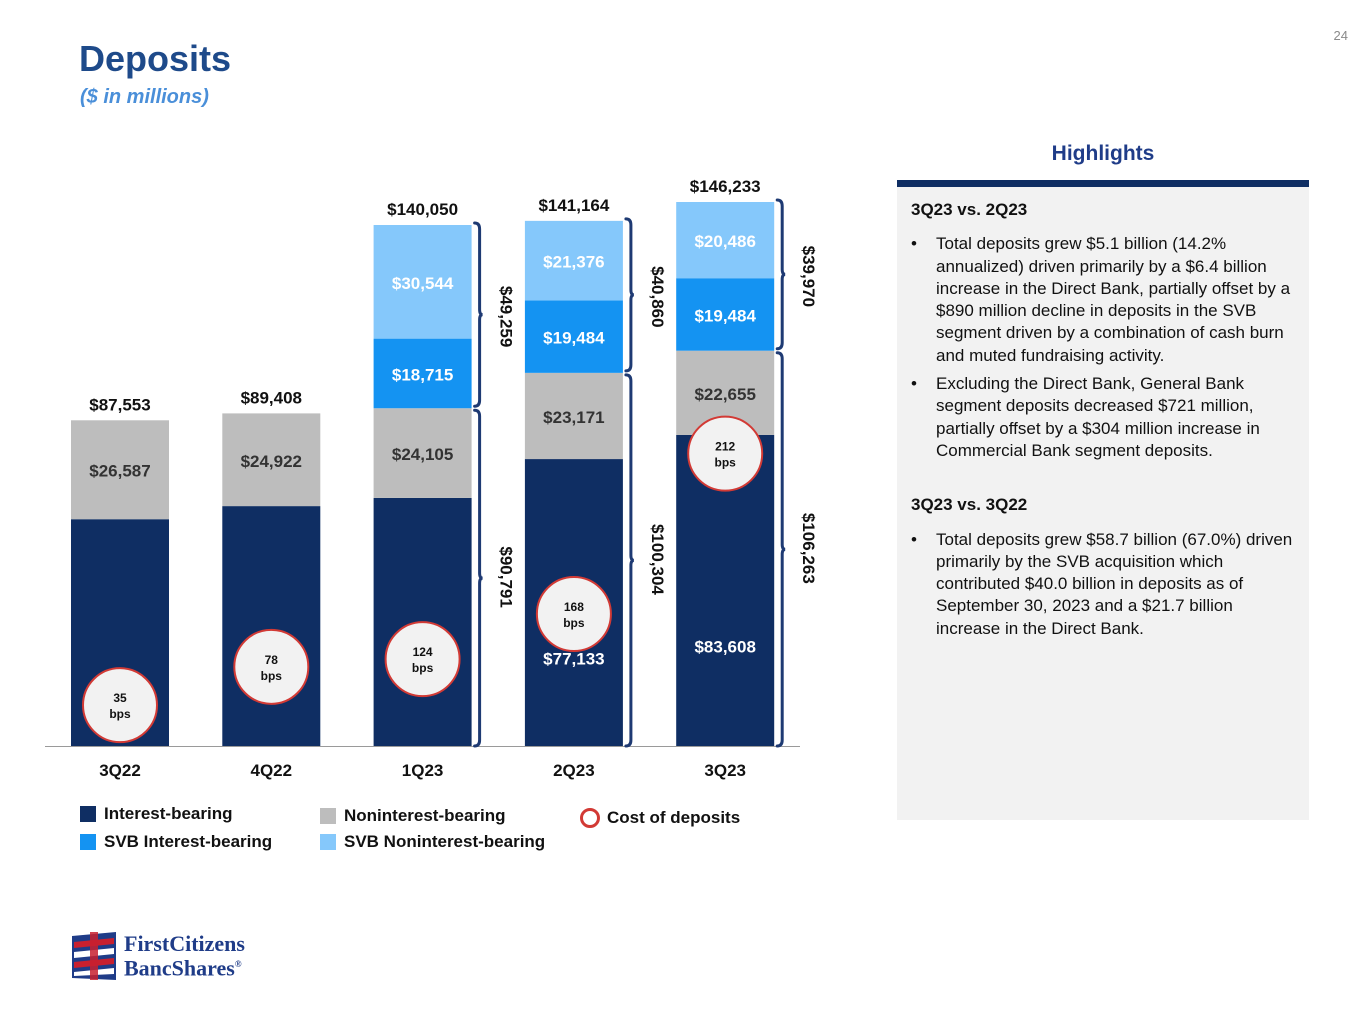  What do you see at coordinates (188, 841) in the screenshot?
I see `legend-label-svb-interest-bearing: SVB Interest-bearing` at bounding box center [188, 841].